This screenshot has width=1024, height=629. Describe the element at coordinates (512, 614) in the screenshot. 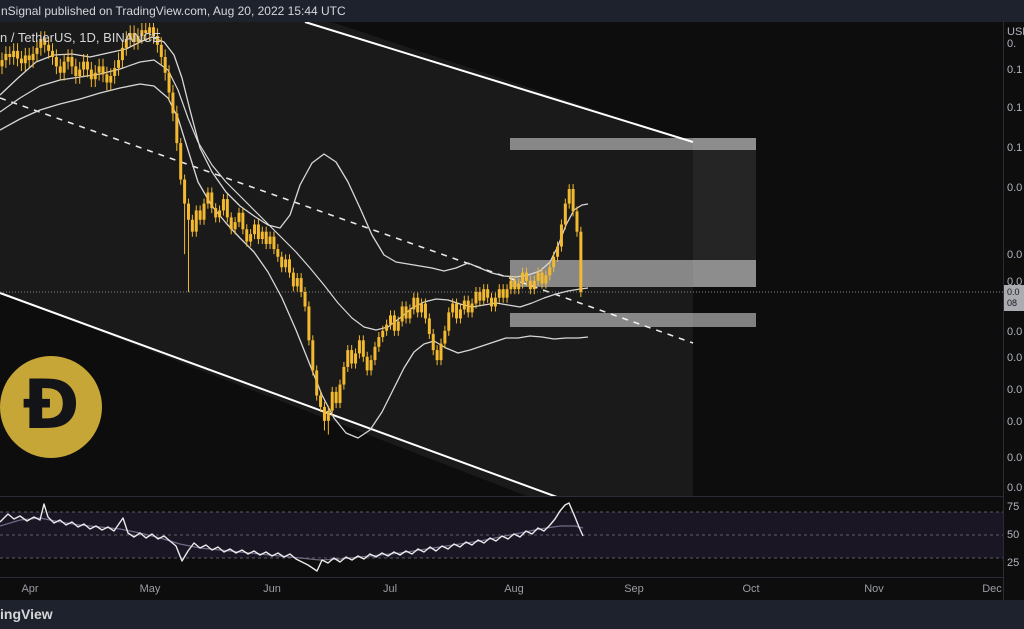

I see `footer-bar: ingView` at that location.